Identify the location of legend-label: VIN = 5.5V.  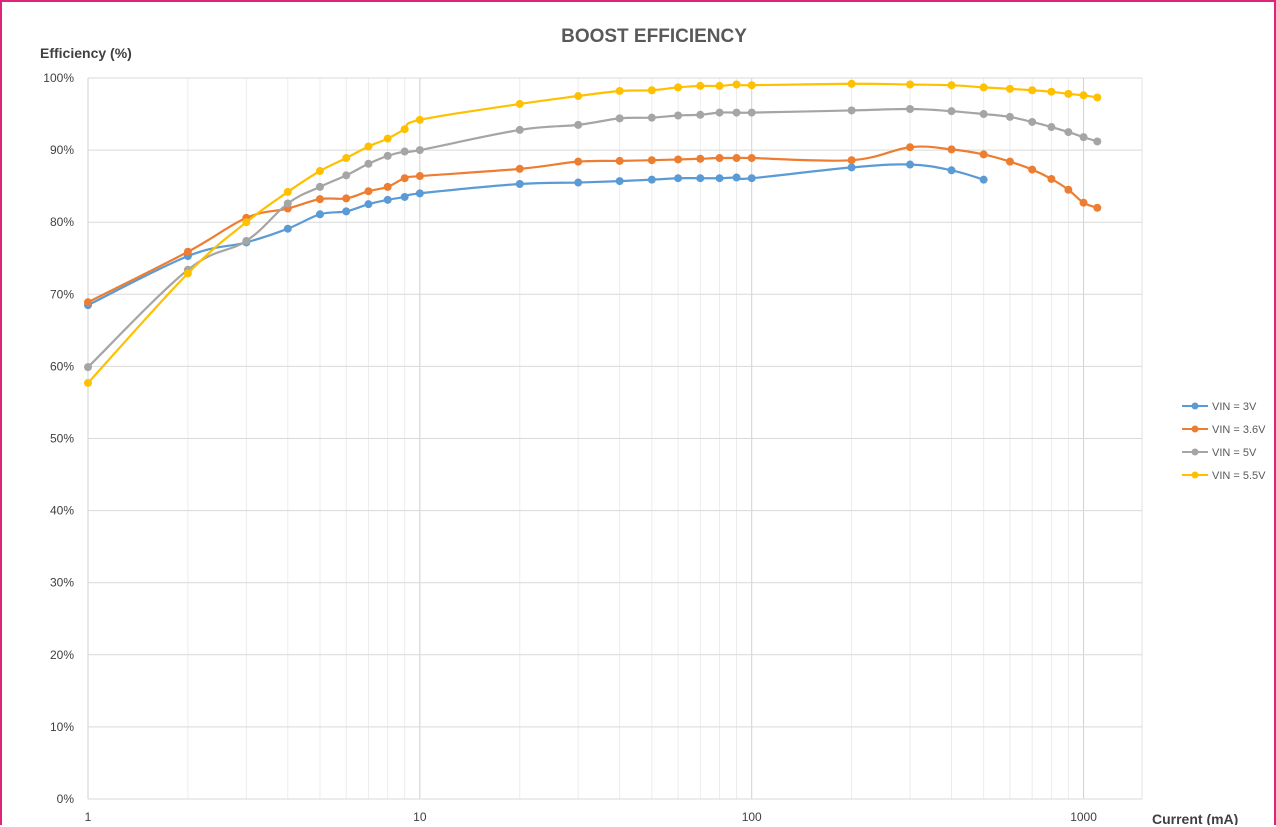
(1239, 476).